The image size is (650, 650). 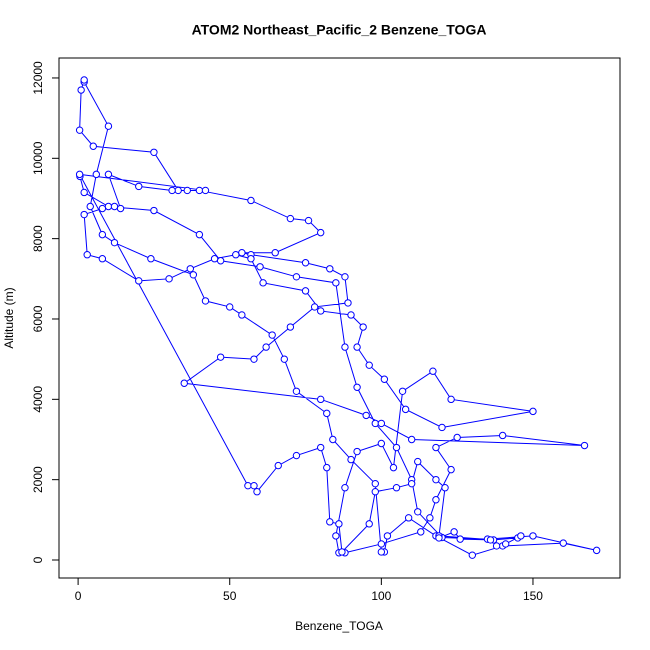 What do you see at coordinates (78, 596) in the screenshot?
I see `x-tick-label: 0` at bounding box center [78, 596].